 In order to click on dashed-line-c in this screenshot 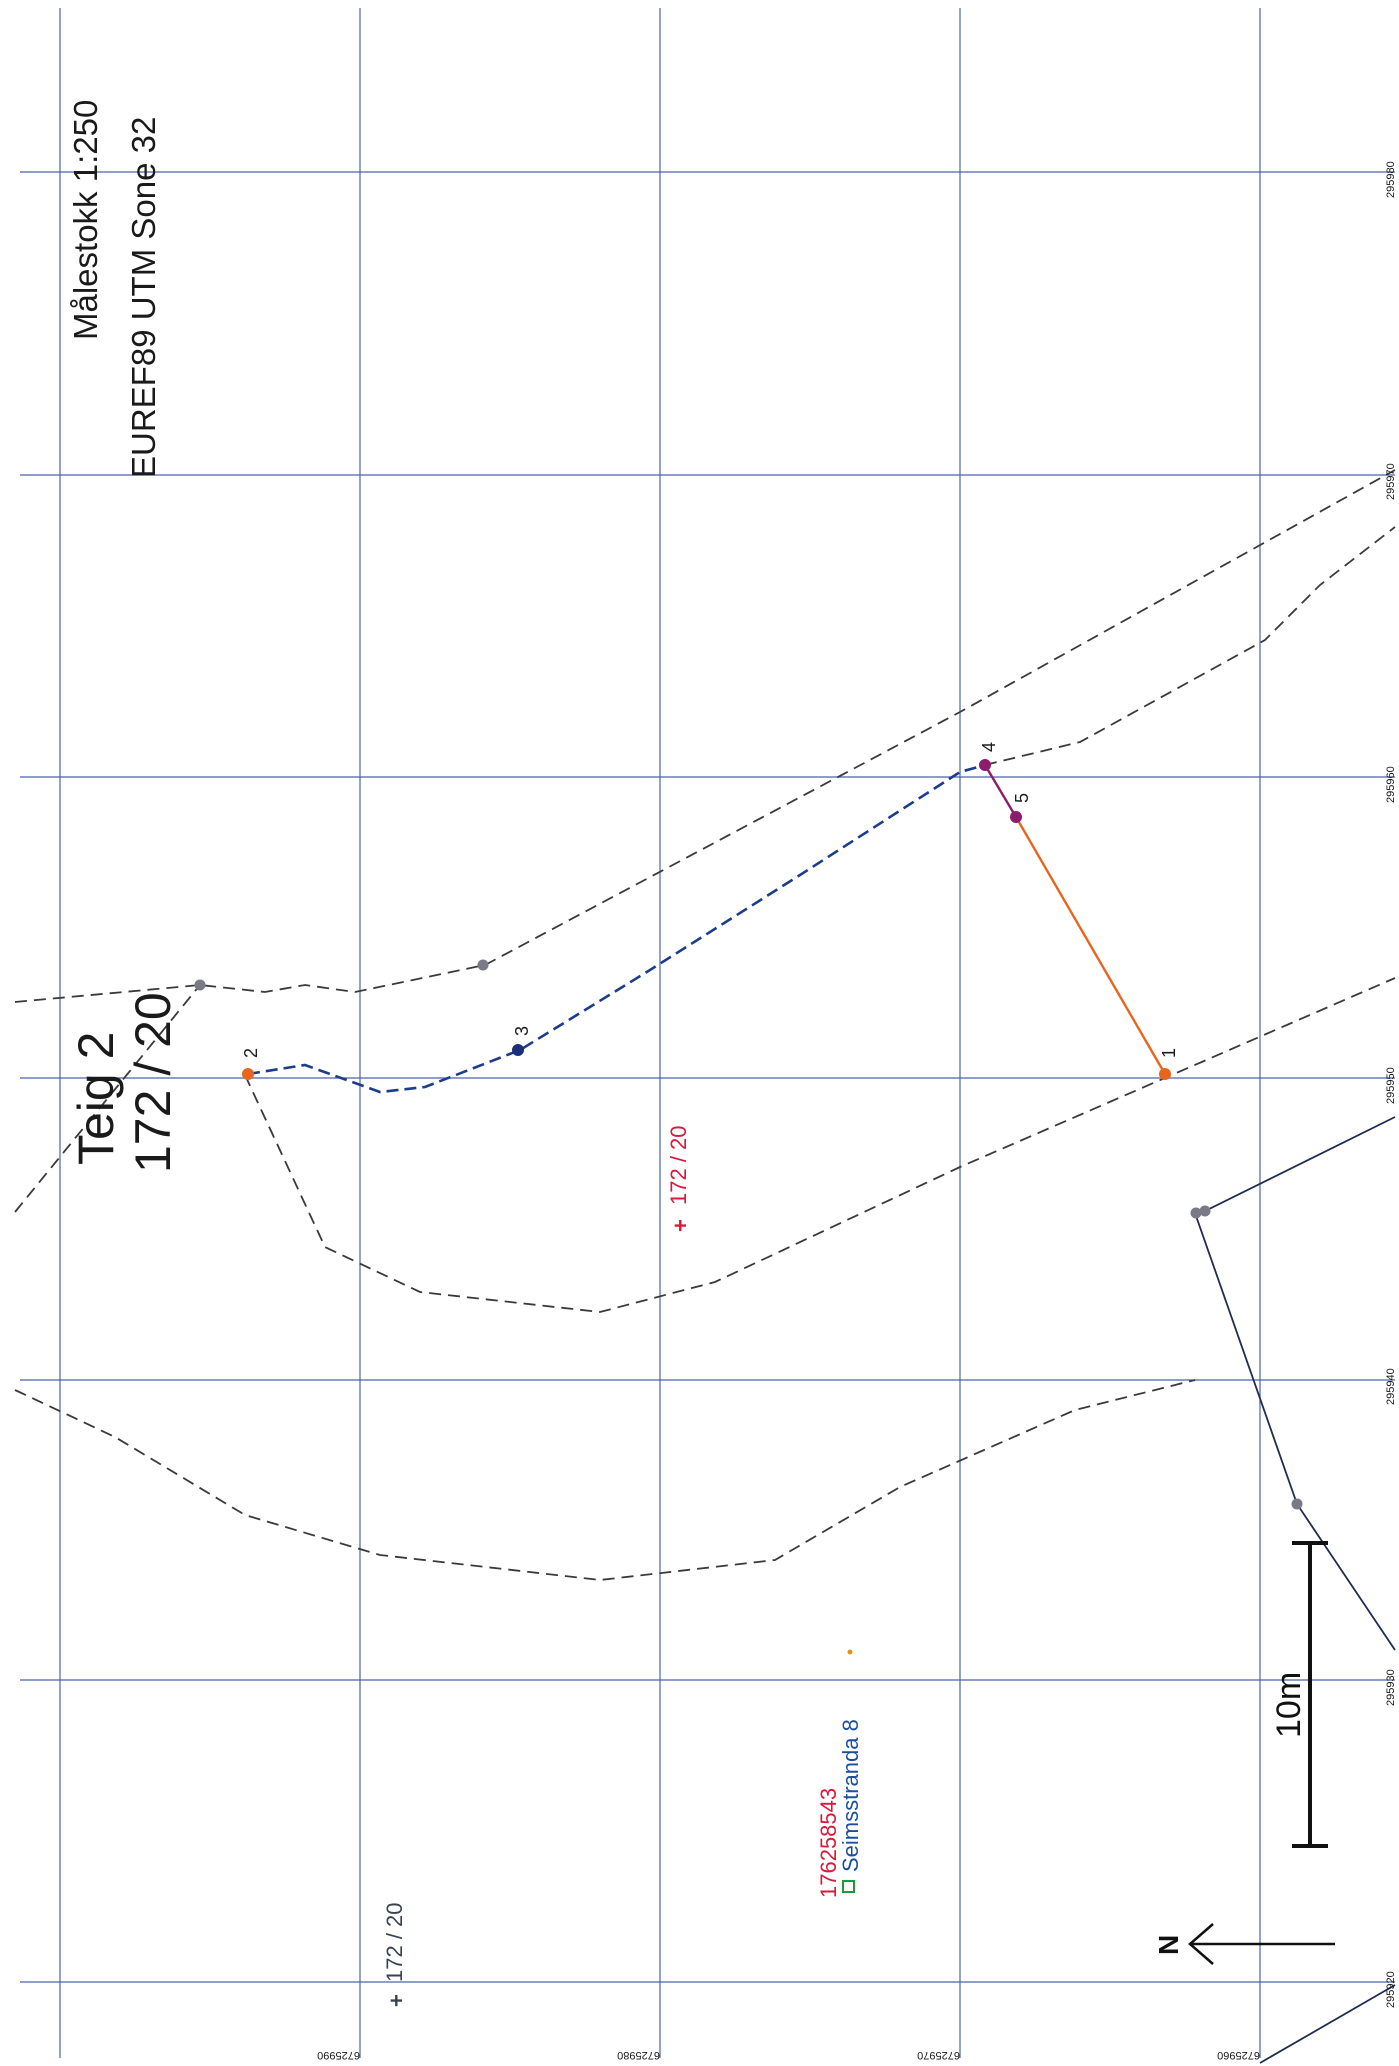, I will do `click(820, 1145)`.